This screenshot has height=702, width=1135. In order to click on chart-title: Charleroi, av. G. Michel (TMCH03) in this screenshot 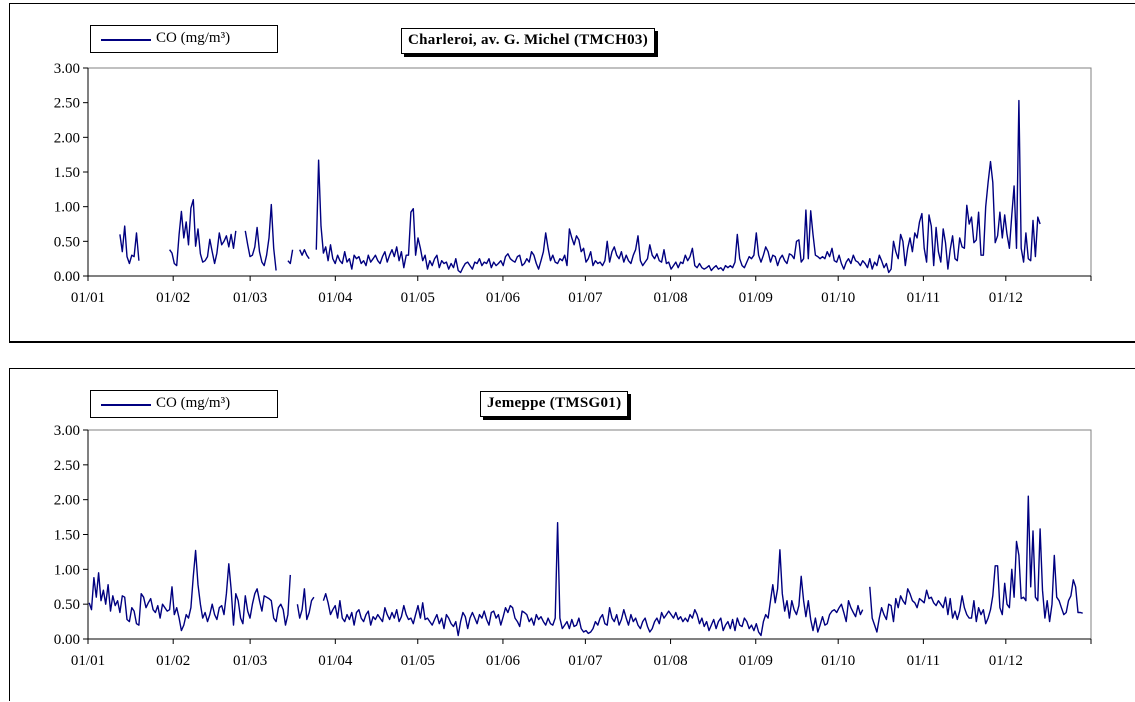, I will do `click(528, 41)`.